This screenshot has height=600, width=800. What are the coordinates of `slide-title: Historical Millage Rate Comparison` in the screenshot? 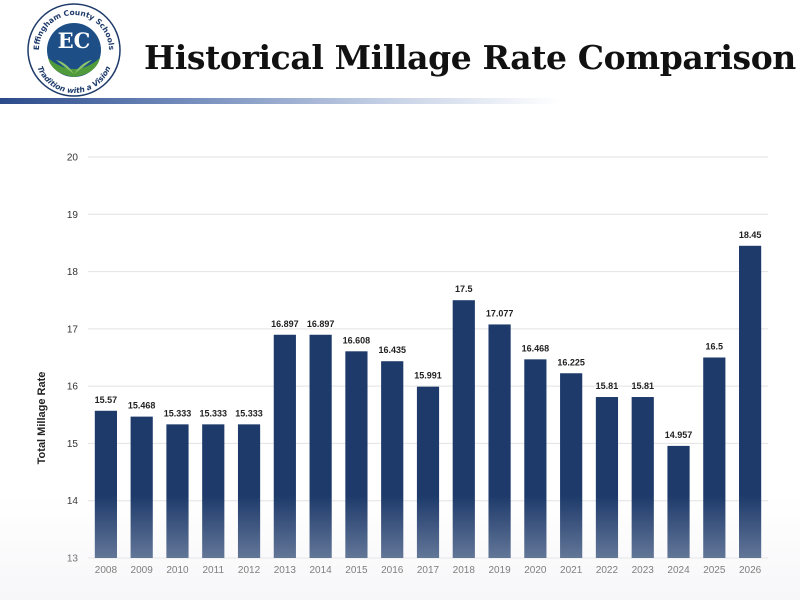 It's located at (470, 57).